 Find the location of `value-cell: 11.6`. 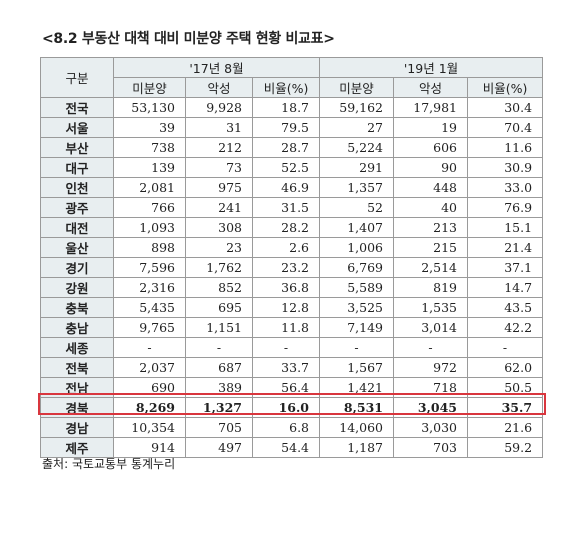

value-cell: 11.6 is located at coordinates (505, 147).